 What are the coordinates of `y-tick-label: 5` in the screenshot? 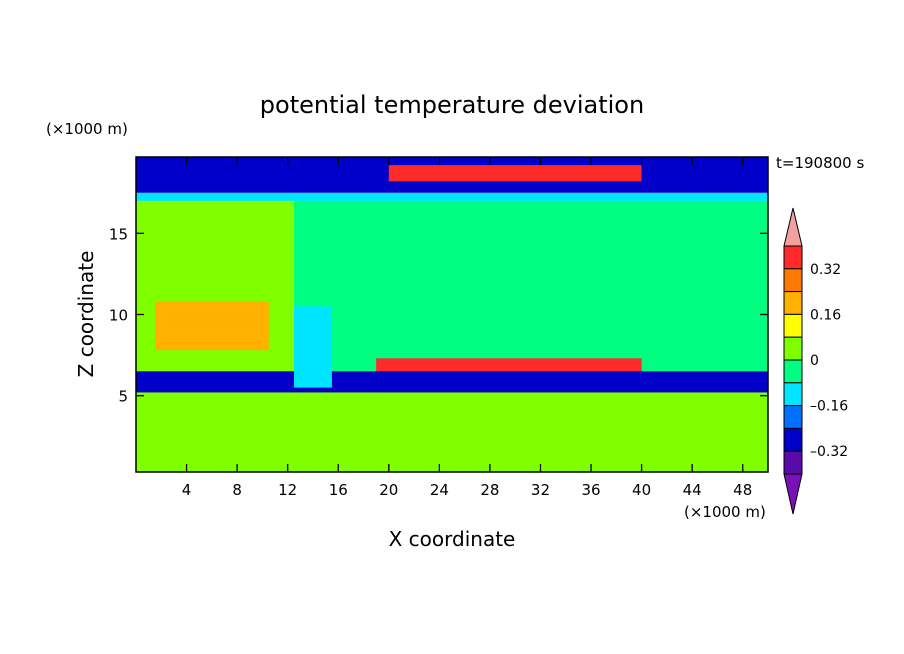 It's located at (123, 397).